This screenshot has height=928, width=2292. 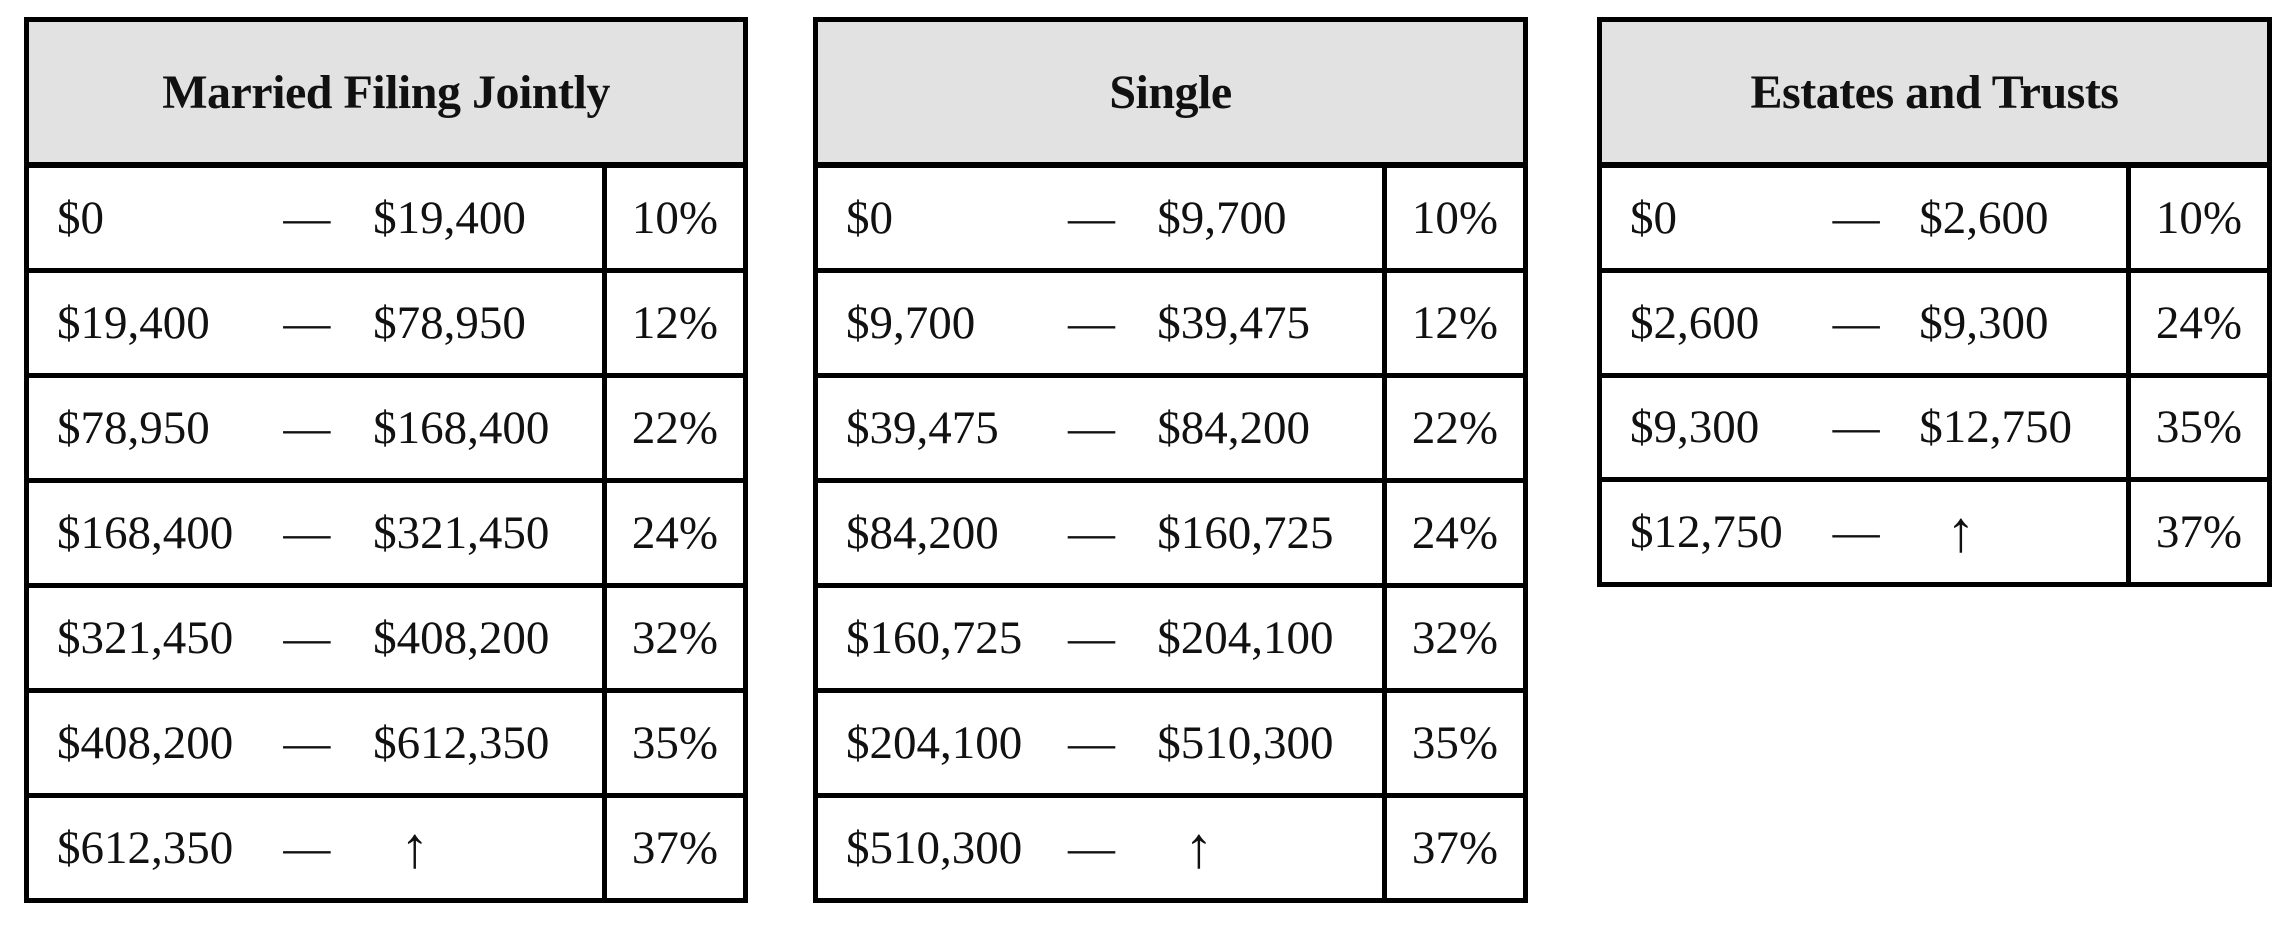 What do you see at coordinates (145, 638) in the screenshot?
I see `bracket-min: $321,450` at bounding box center [145, 638].